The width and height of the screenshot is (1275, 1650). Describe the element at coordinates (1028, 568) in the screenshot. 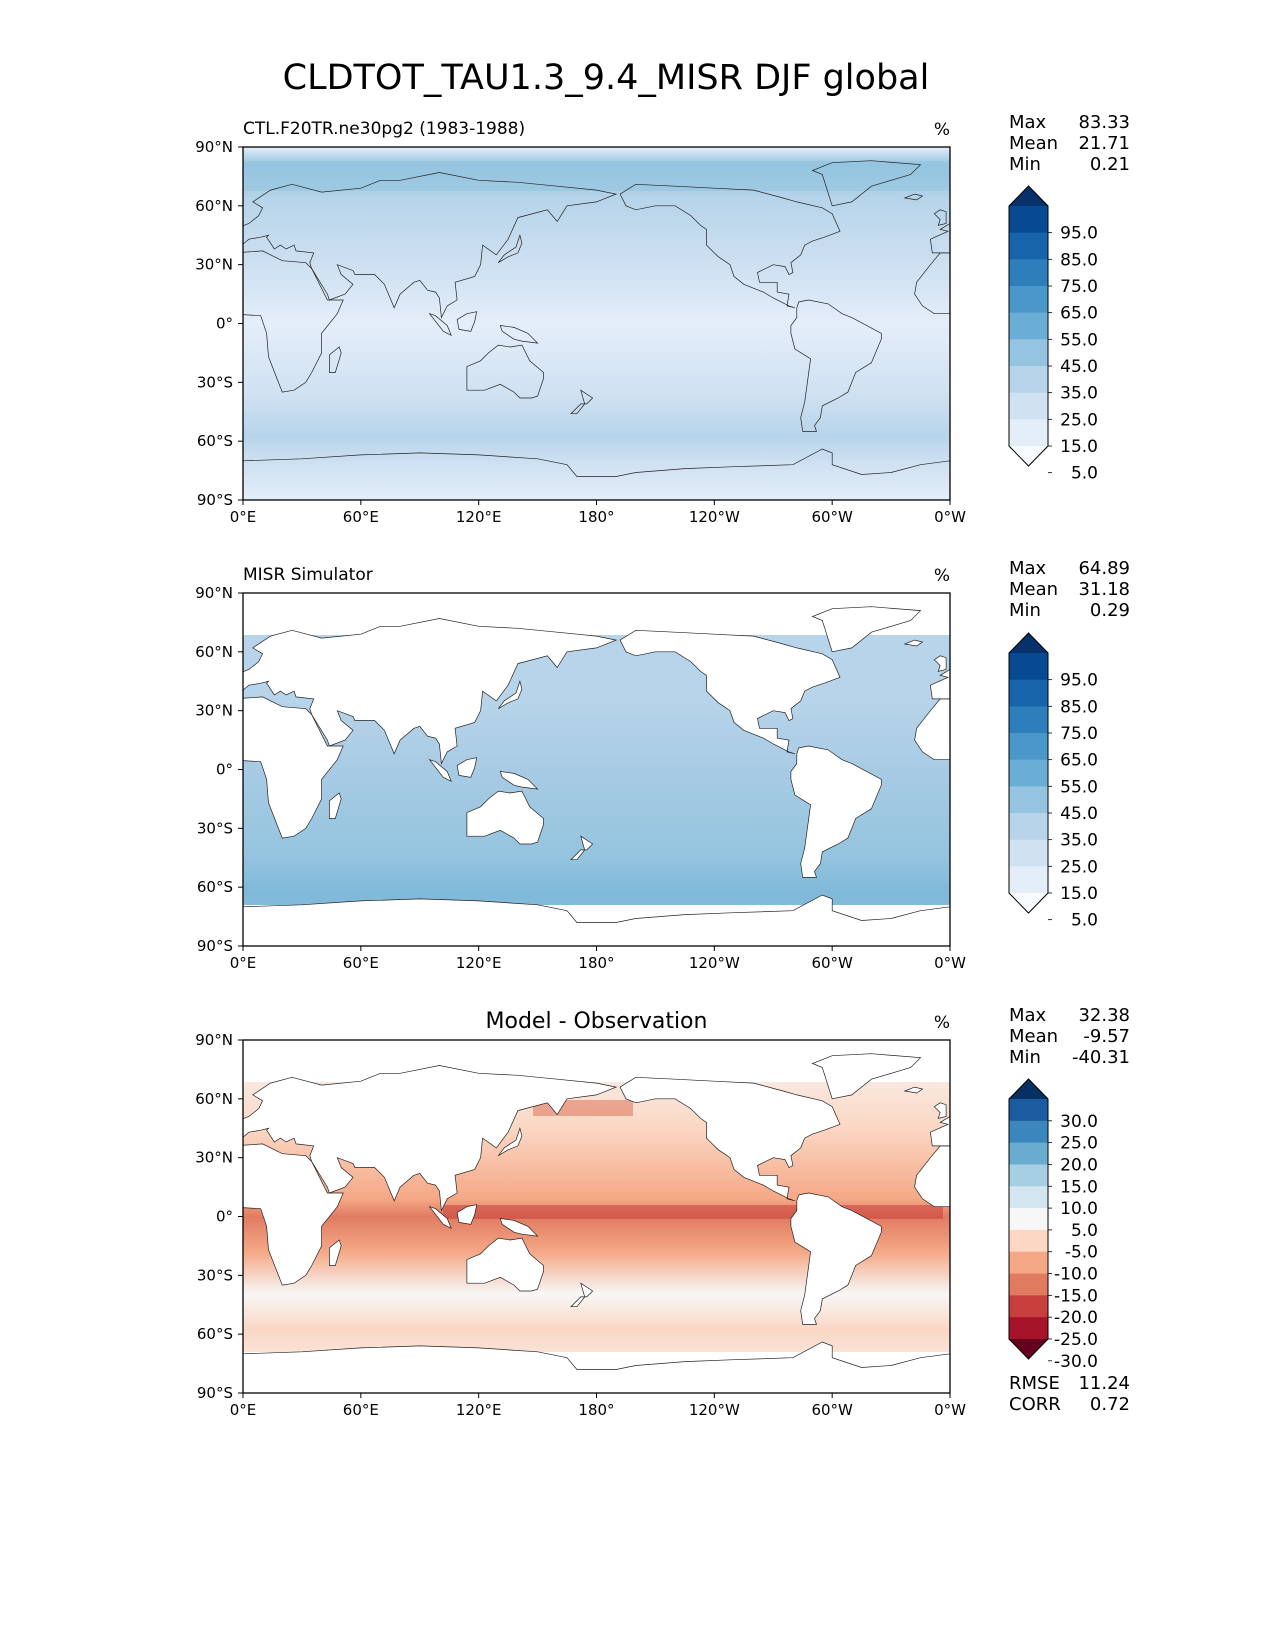

I see `stat-label: Max` at that location.